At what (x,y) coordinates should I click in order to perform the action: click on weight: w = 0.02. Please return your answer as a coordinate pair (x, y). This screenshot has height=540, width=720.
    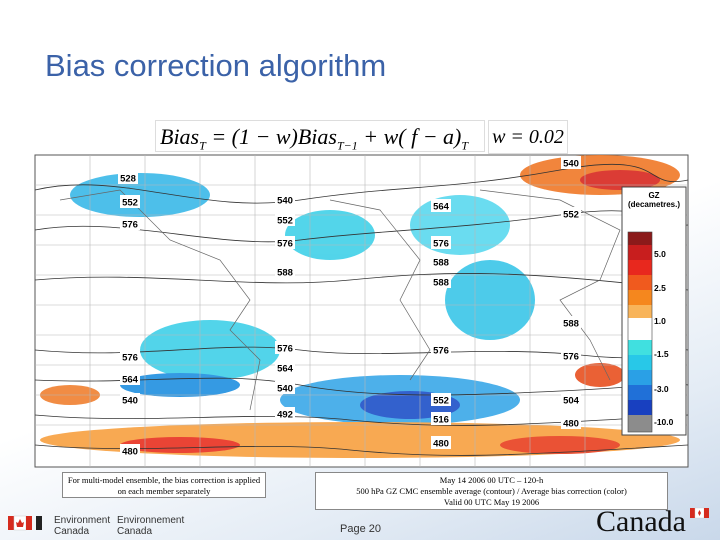
    Looking at the image, I should click on (528, 137).